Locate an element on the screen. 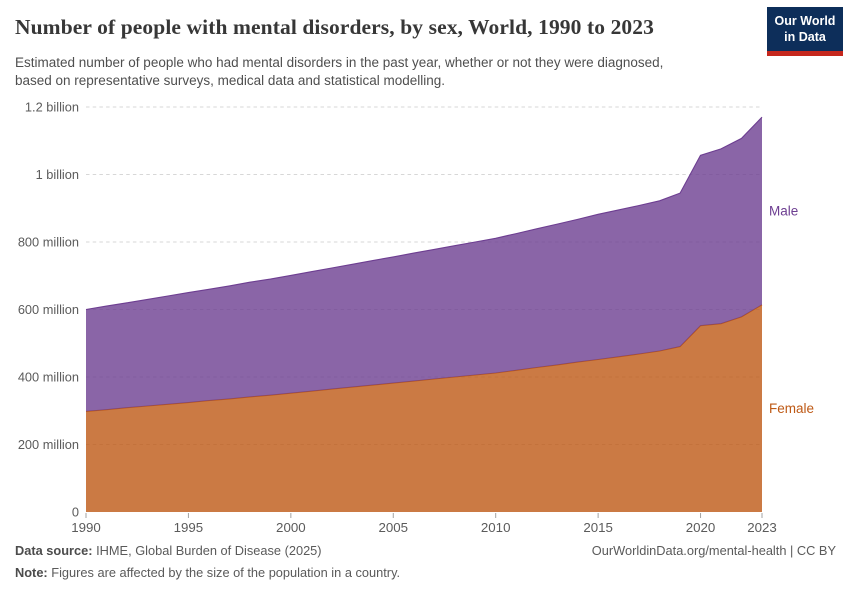 This screenshot has height=600, width=850. x-axis-tick-label: 2015 is located at coordinates (598, 527).